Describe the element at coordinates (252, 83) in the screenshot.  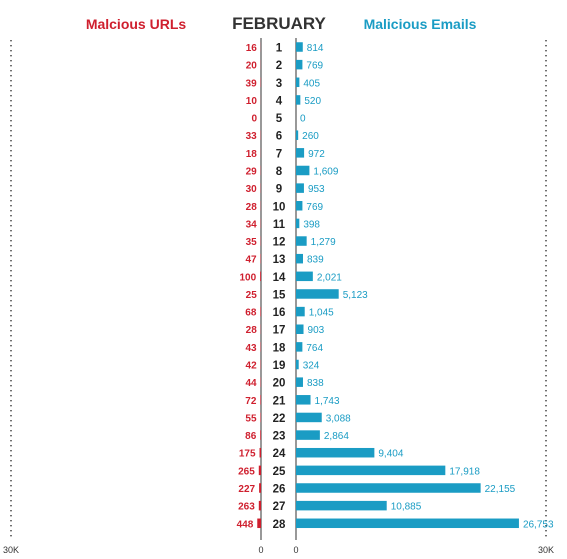
I see `url-value-label: 39` at that location.